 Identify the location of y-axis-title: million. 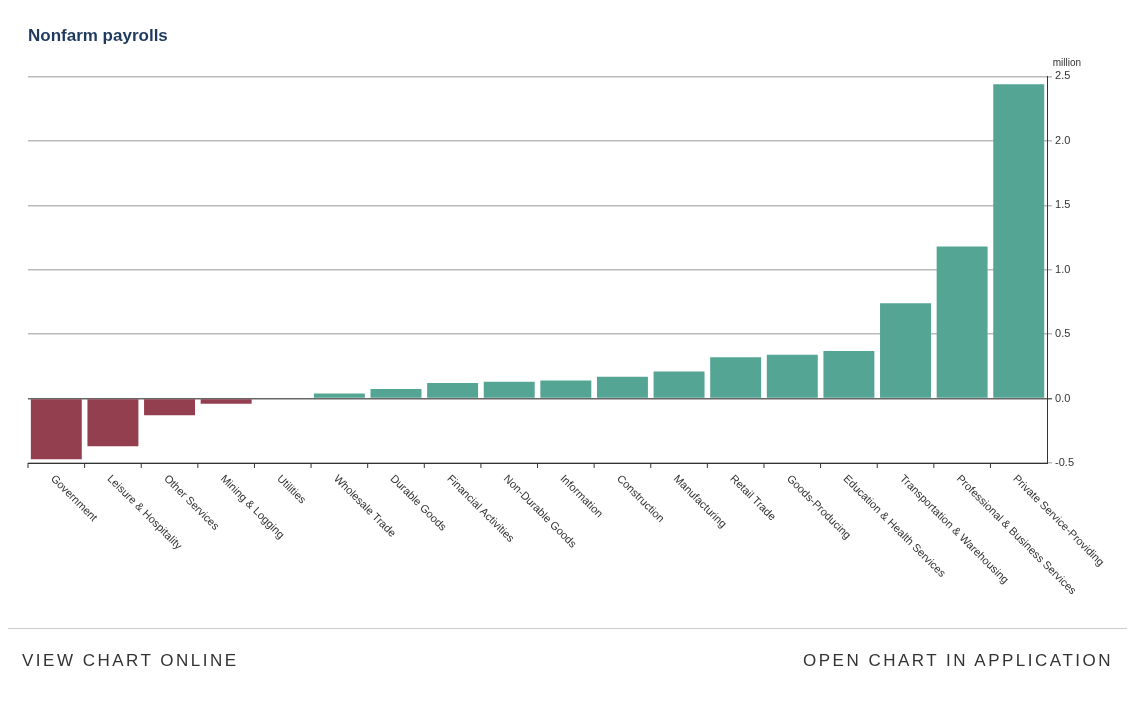
(1067, 63).